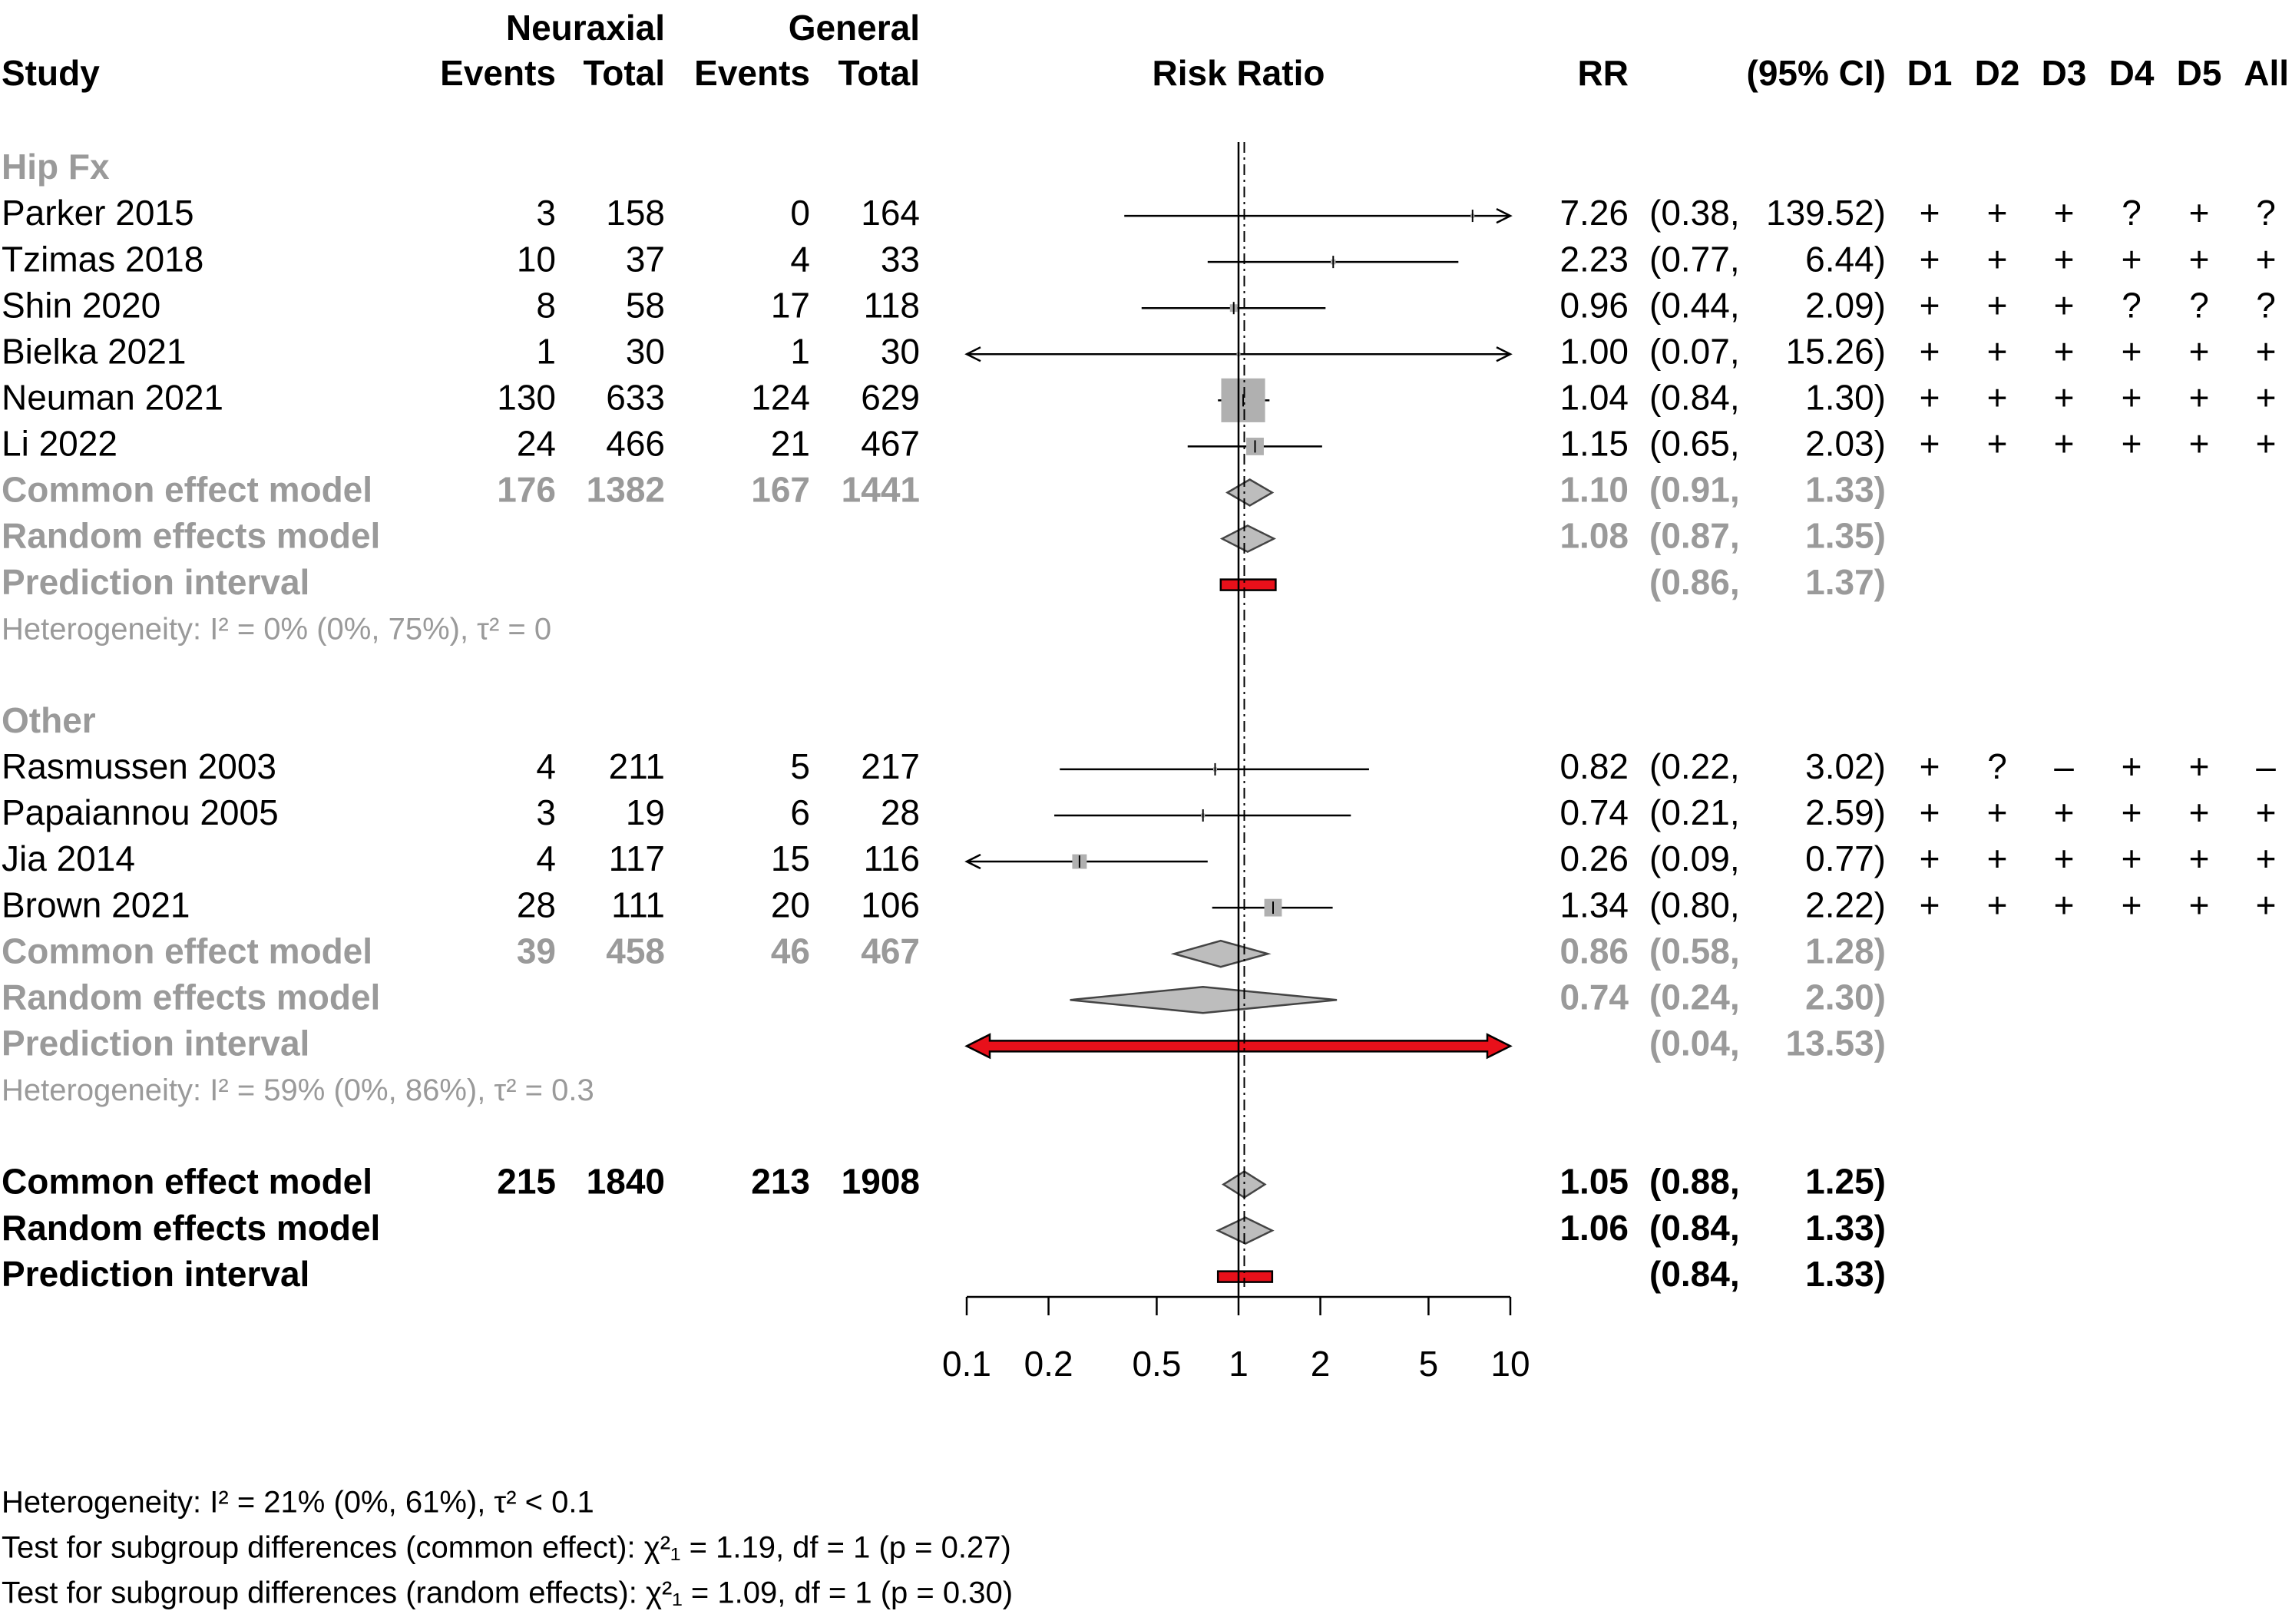  What do you see at coordinates (1816, 73) in the screenshot?
I see `header-ci: (95% CI)` at bounding box center [1816, 73].